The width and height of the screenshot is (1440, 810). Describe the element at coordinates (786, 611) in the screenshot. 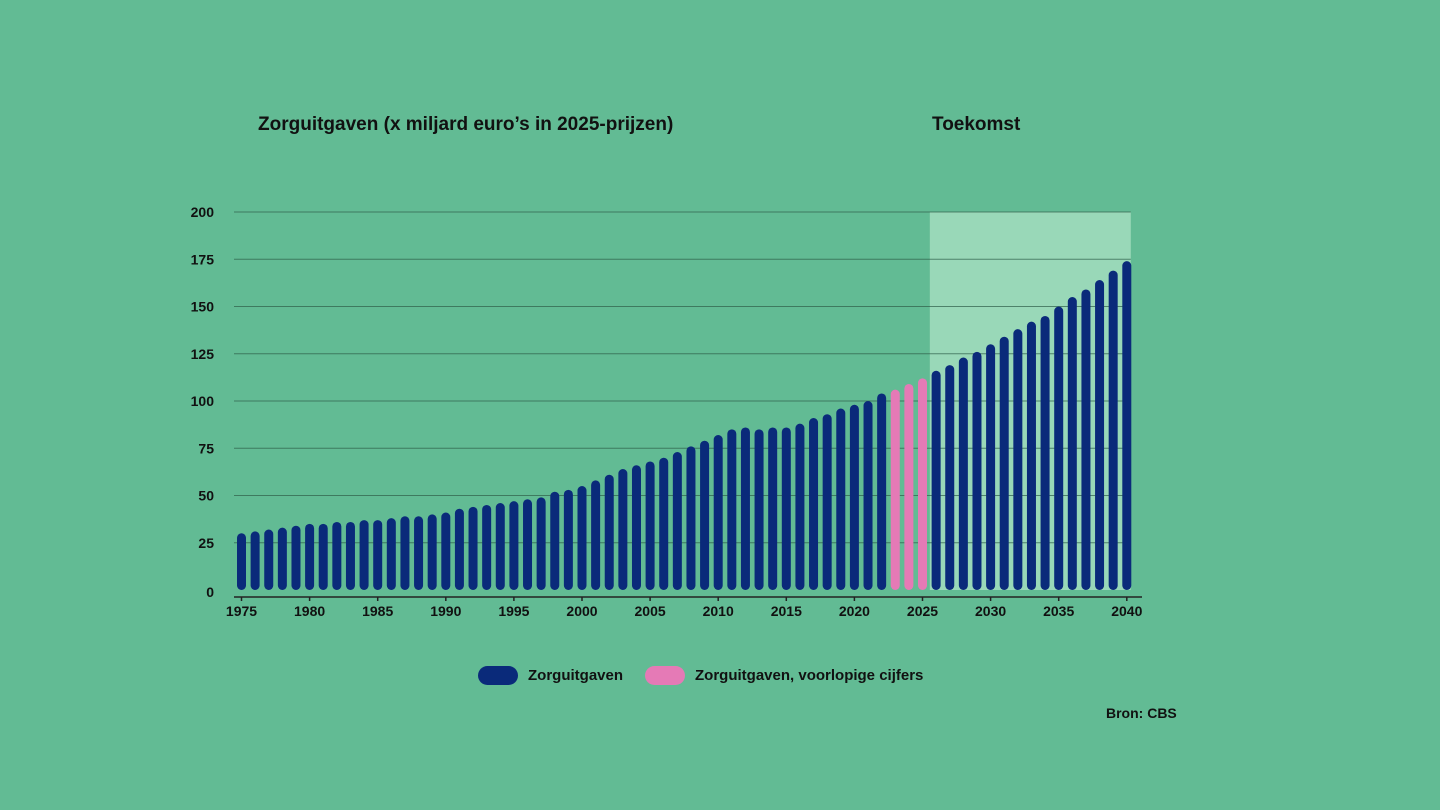

I see `x-tick-label-2015: 2015` at that location.